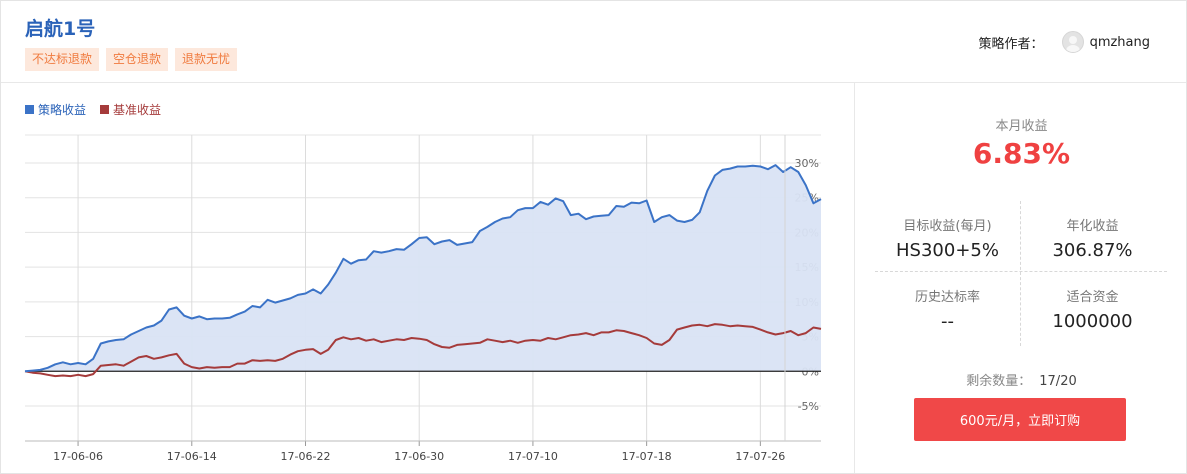 This screenshot has height=474, width=1187. I want to click on benchmark-line, so click(423, 350).